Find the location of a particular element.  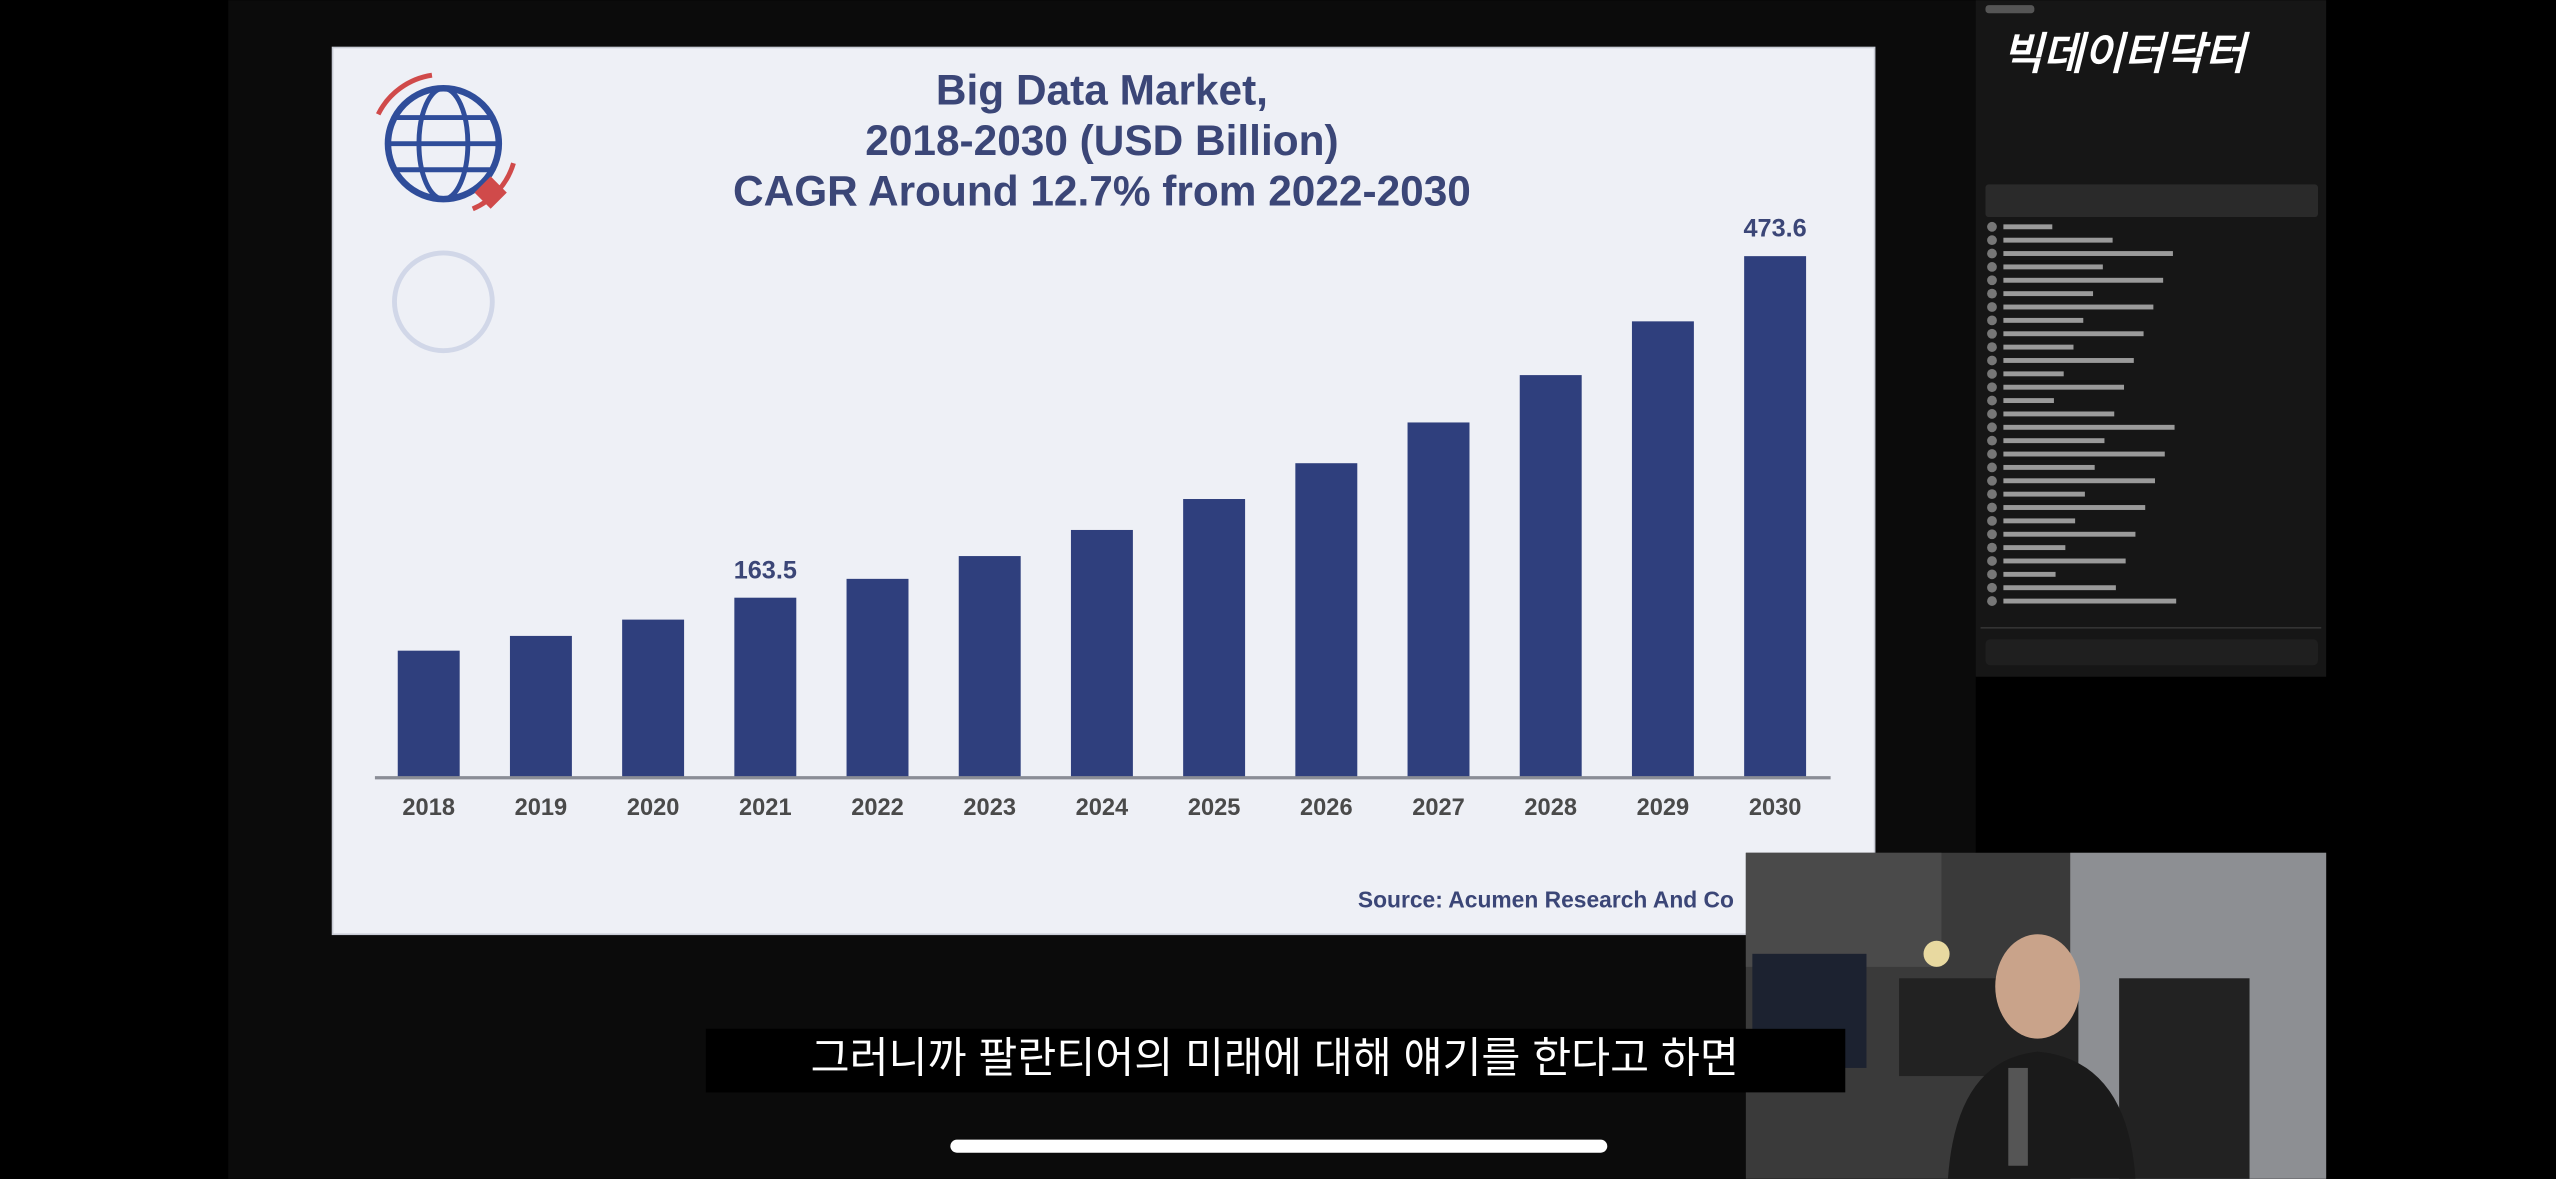

data-label: 473.6 is located at coordinates (1775, 229).